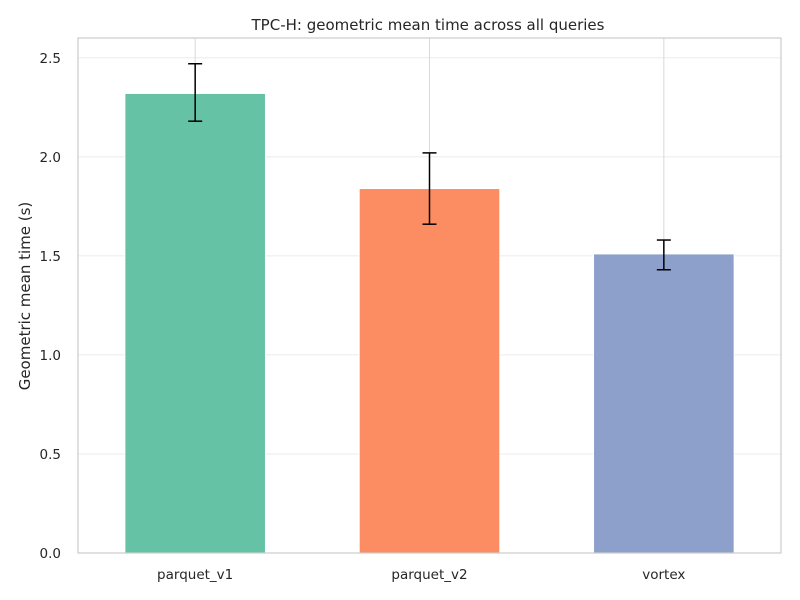 The width and height of the screenshot is (800, 600). What do you see at coordinates (50, 356) in the screenshot?
I see `y-tick-label: 1.0` at bounding box center [50, 356].